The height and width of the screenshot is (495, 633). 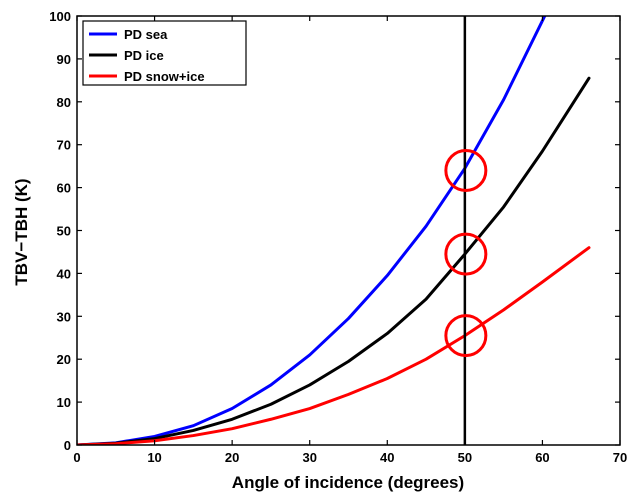 I want to click on y-tick-label: 90, so click(x=64, y=59).